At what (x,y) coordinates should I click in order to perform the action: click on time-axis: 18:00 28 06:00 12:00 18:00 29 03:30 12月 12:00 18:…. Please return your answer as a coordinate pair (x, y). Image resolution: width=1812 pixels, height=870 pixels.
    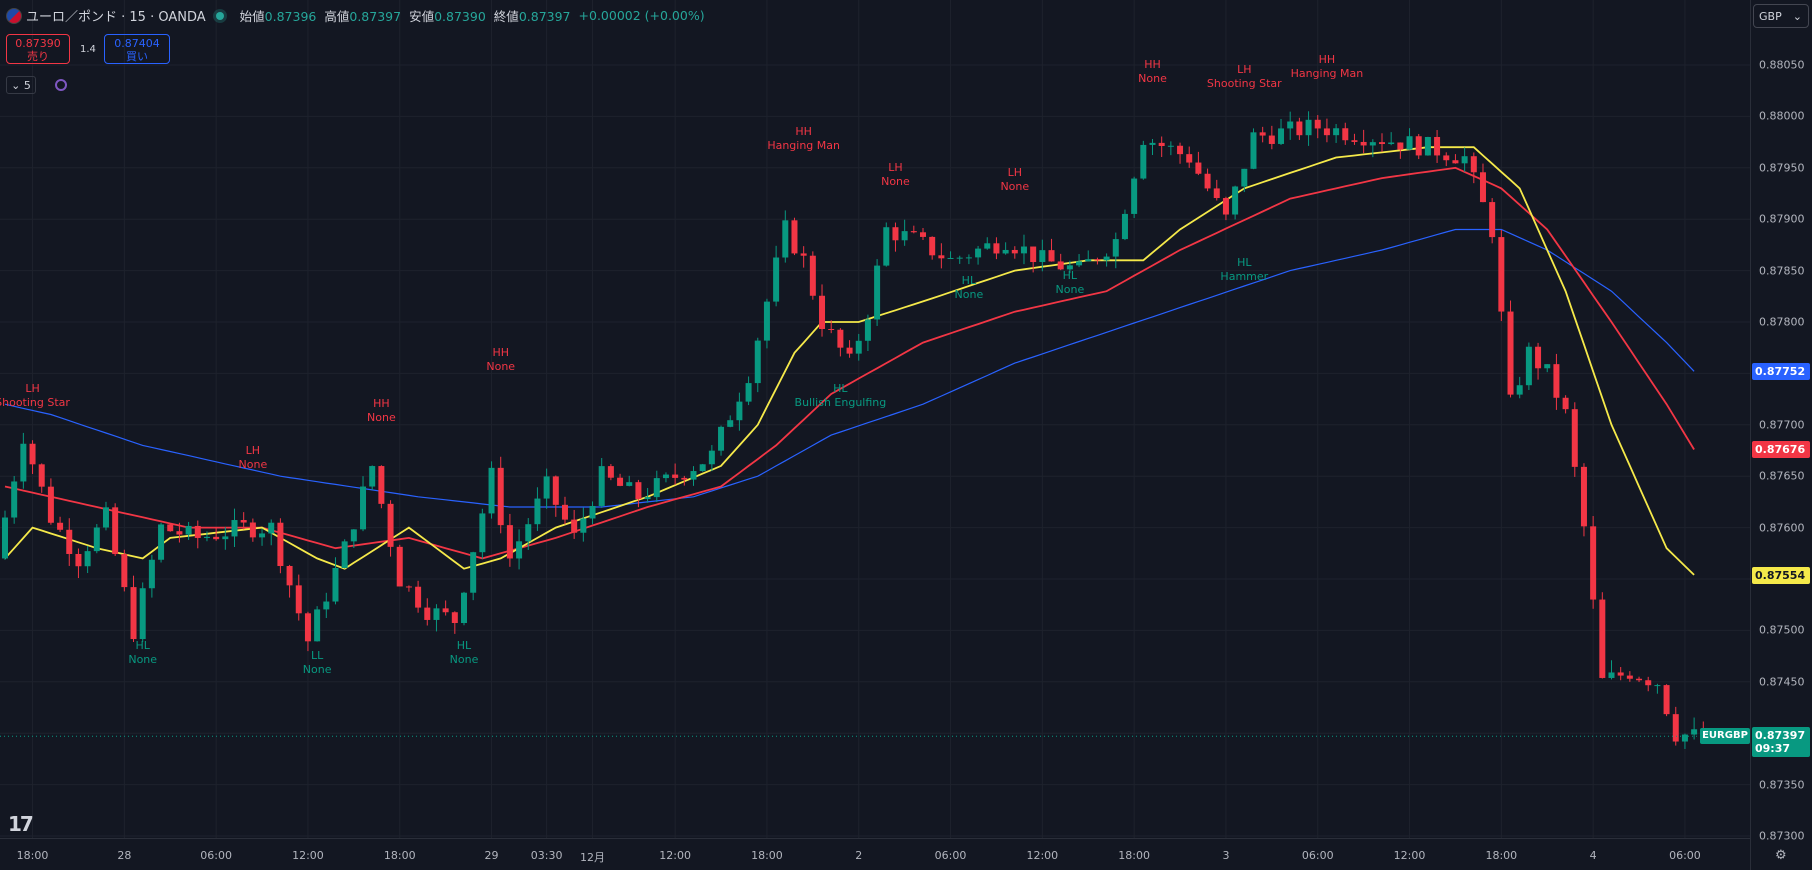
    Looking at the image, I should click on (875, 854).